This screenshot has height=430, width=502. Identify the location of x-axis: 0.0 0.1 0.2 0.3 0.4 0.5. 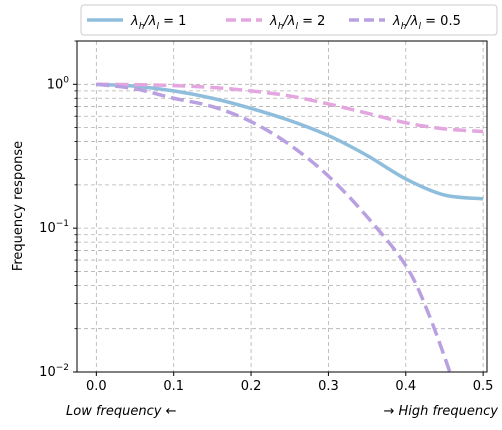
(289, 383).